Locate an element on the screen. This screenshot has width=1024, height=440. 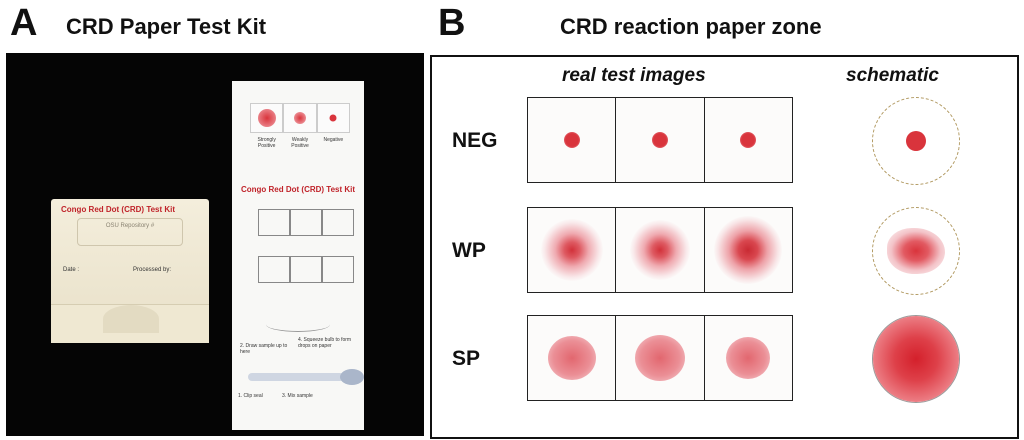
box-flap is located at coordinates (130, 323).